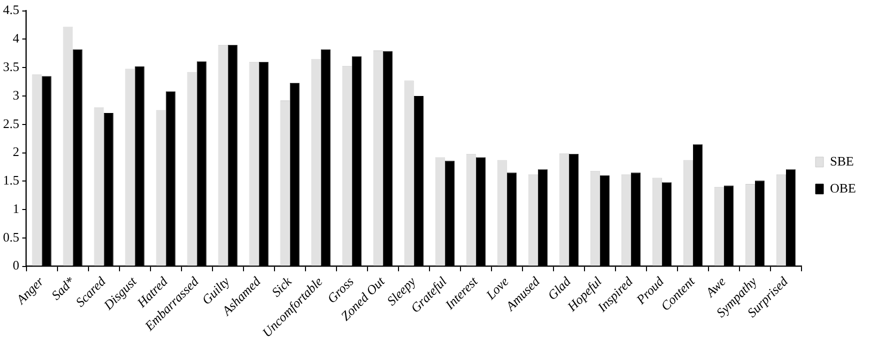 The height and width of the screenshot is (344, 876). I want to click on y-tick-label: 4, so click(16, 38).